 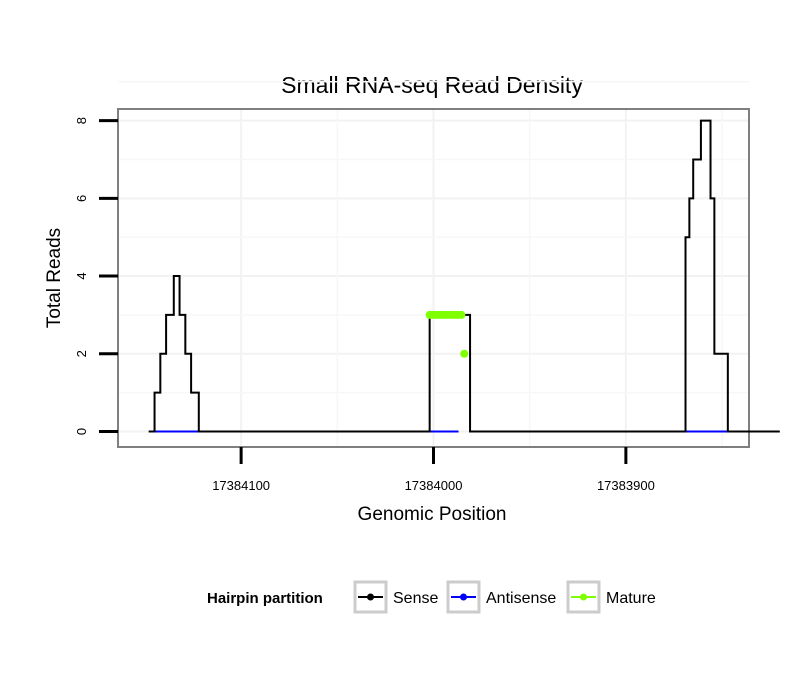 What do you see at coordinates (415, 598) in the screenshot?
I see `legend-label-0: Sense` at bounding box center [415, 598].